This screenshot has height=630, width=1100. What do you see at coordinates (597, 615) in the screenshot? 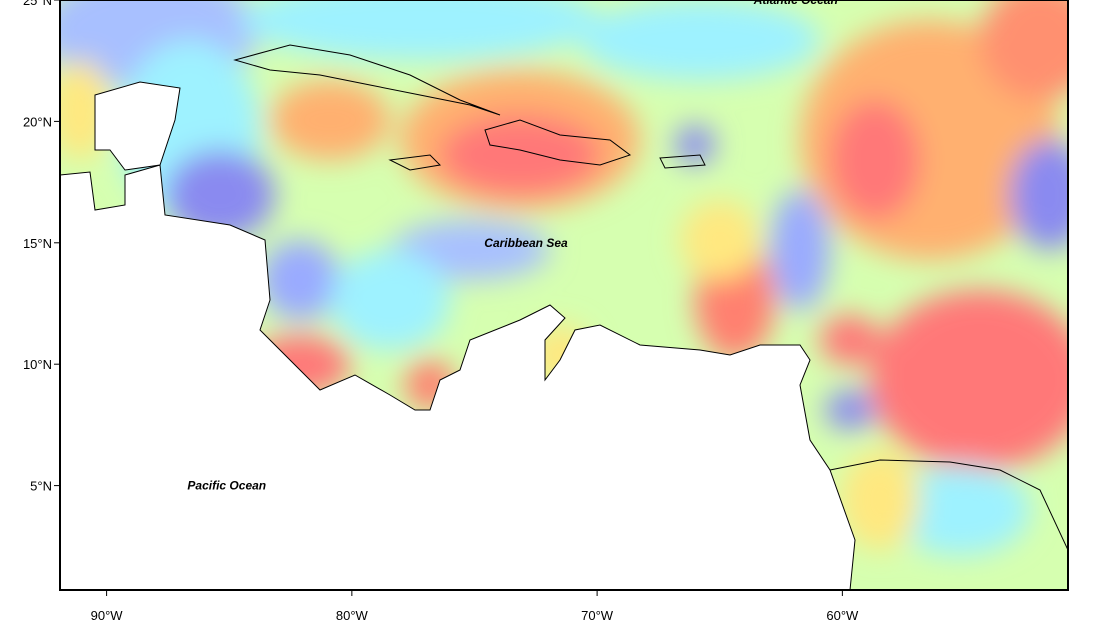
I see `x-tick-label: 70°W` at bounding box center [597, 615].